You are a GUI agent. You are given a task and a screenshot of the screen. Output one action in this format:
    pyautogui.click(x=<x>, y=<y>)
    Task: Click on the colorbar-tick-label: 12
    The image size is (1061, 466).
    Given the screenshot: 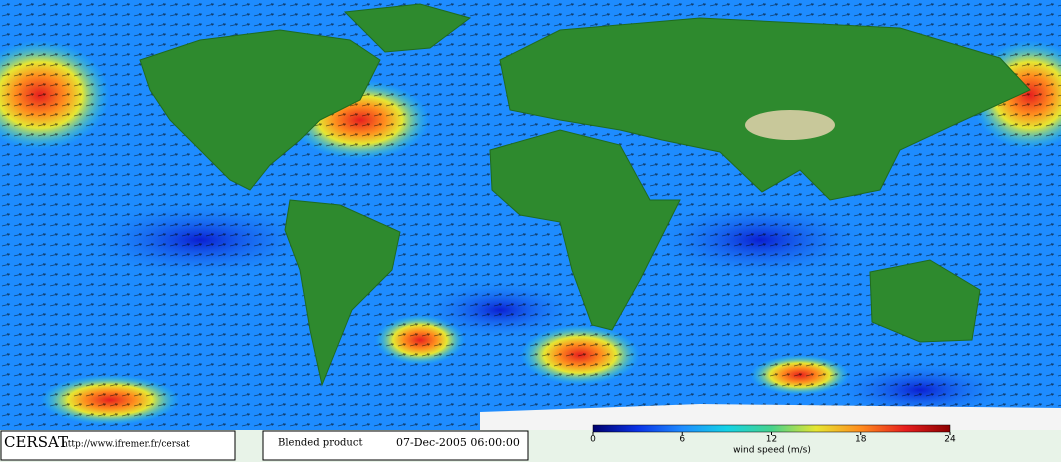 What is the action you would take?
    pyautogui.click(x=771, y=440)
    